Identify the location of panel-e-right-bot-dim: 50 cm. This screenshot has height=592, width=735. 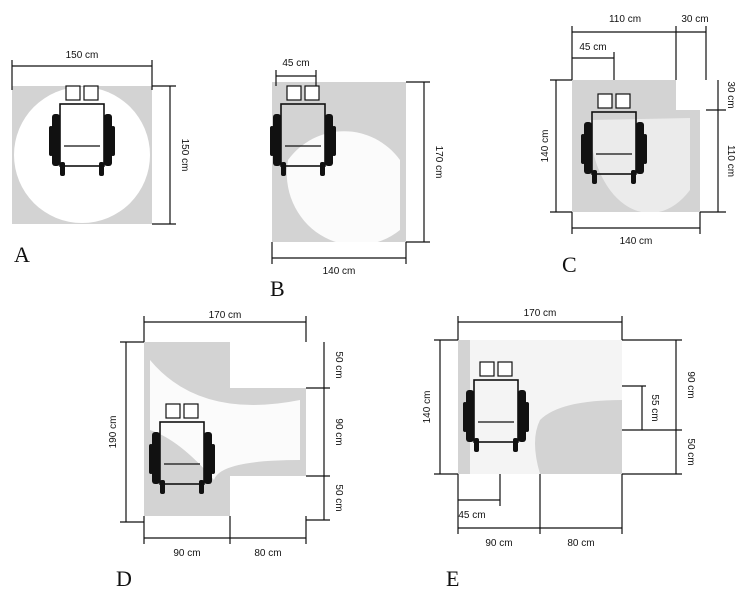
(690, 451).